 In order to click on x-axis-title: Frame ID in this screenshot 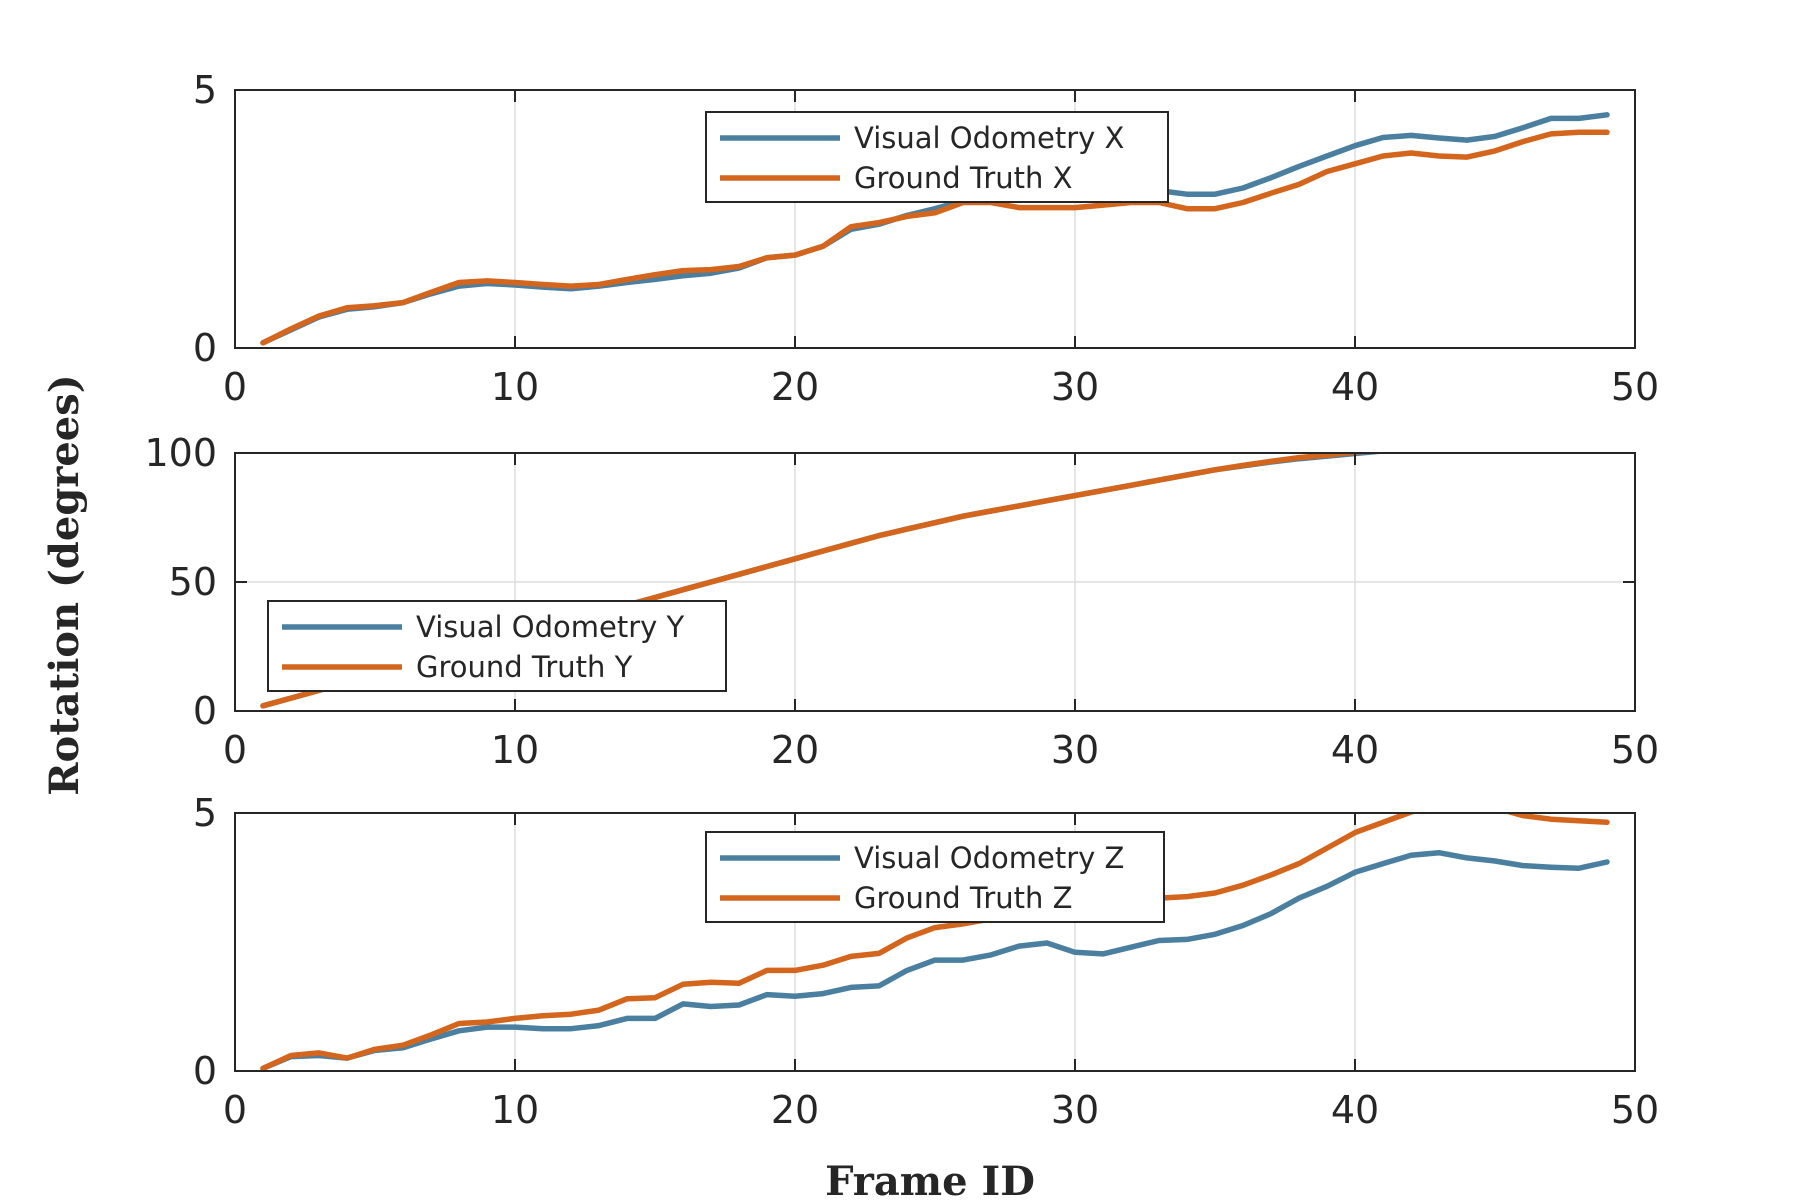, I will do `click(930, 1179)`.